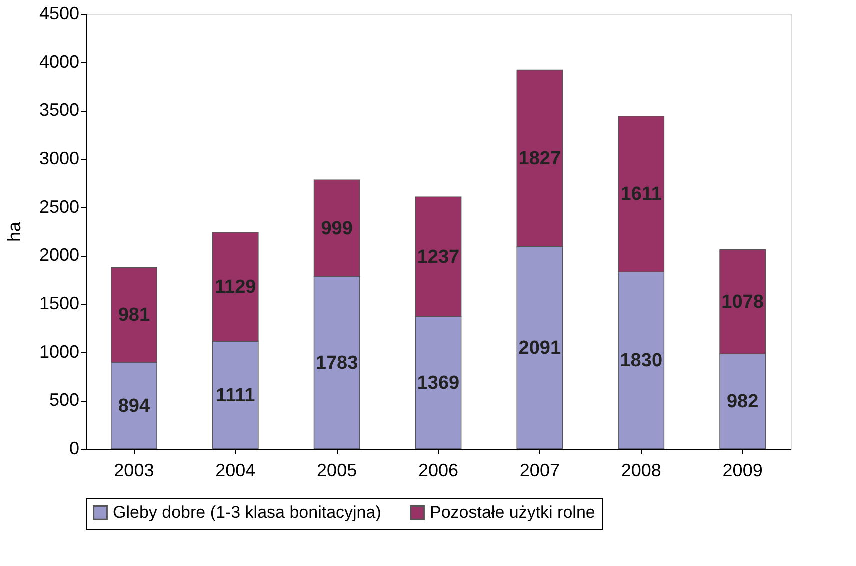  I want to click on x-tick-label: 2005, so click(337, 470).